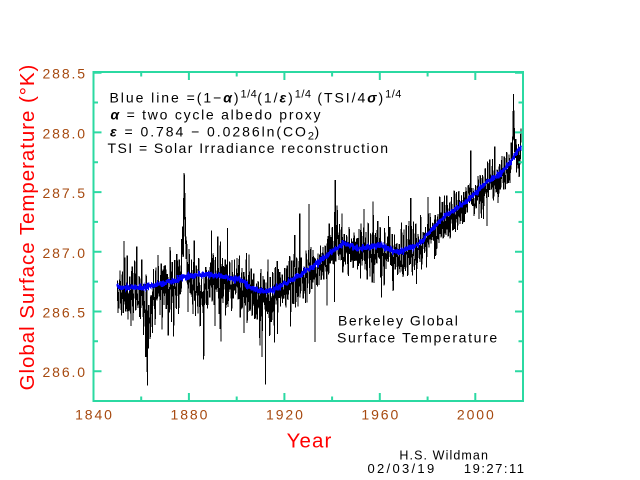  Describe the element at coordinates (64, 372) in the screenshot. I see `svg-text: 286.0` at that location.